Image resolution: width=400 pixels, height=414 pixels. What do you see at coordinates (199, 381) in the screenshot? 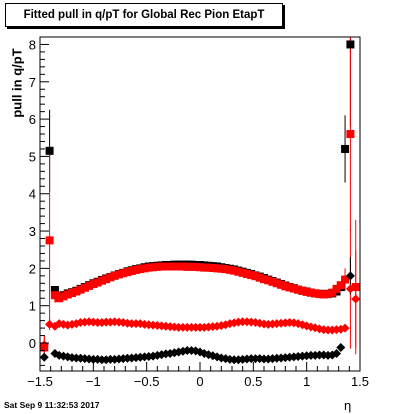
I see `x-tick-label: 0` at bounding box center [199, 381].